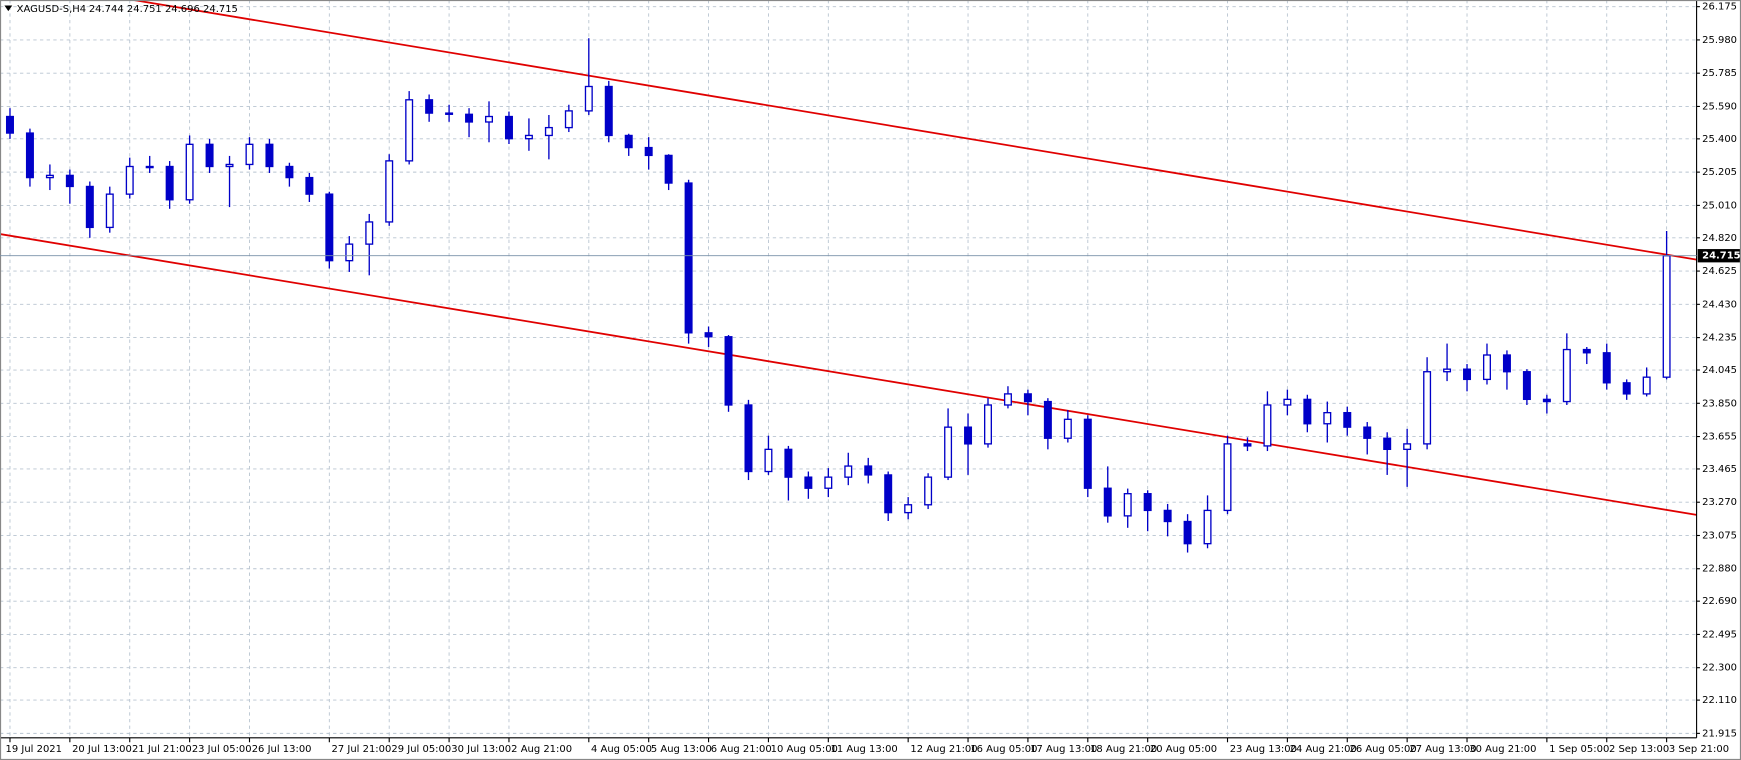 The image size is (1741, 760). What do you see at coordinates (681, 749) in the screenshot?
I see `x-tick-label: 5 Aug 13:00` at bounding box center [681, 749].